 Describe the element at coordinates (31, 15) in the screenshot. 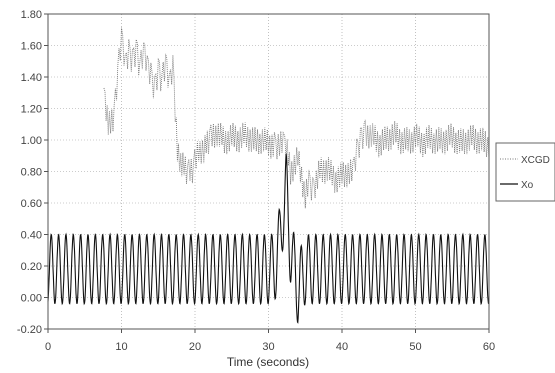

I see `y-tick-label: 1.80` at that location.